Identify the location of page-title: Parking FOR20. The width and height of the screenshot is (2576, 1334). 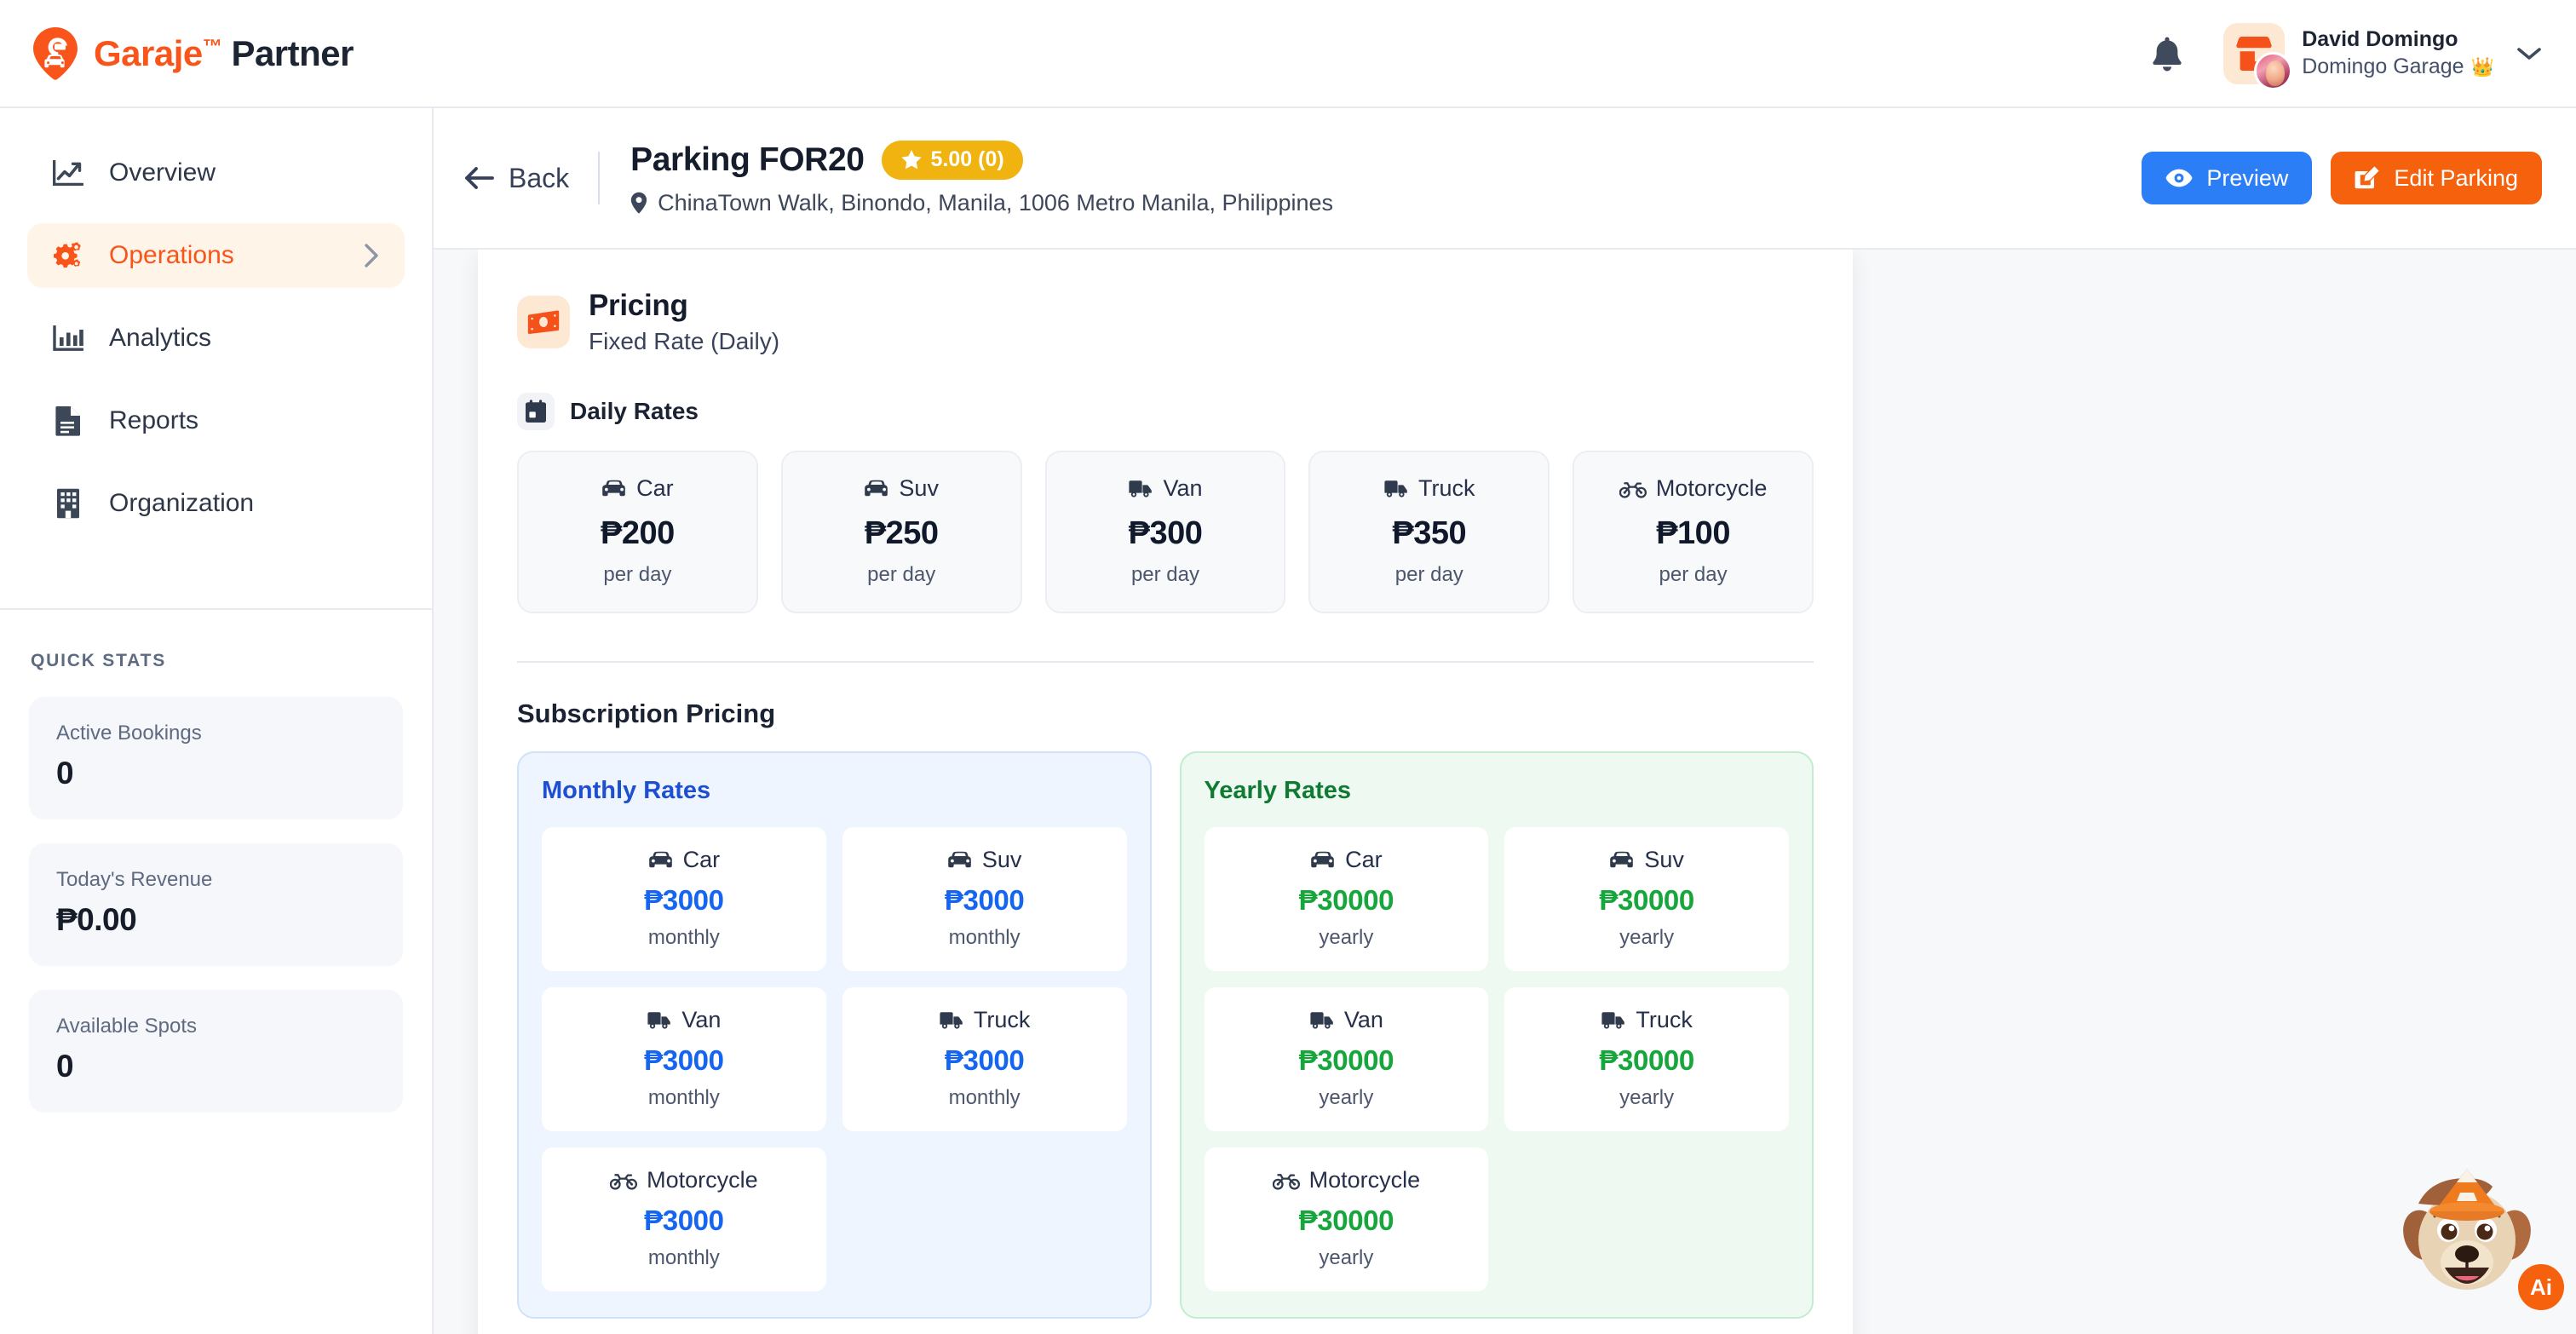
(748, 159).